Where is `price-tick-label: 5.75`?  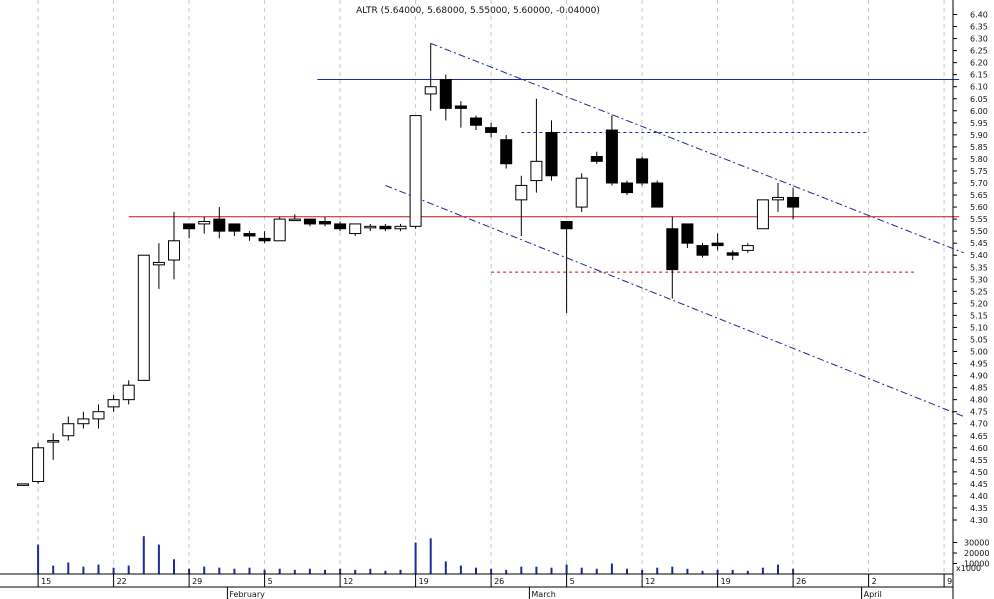 price-tick-label: 5.75 is located at coordinates (979, 171).